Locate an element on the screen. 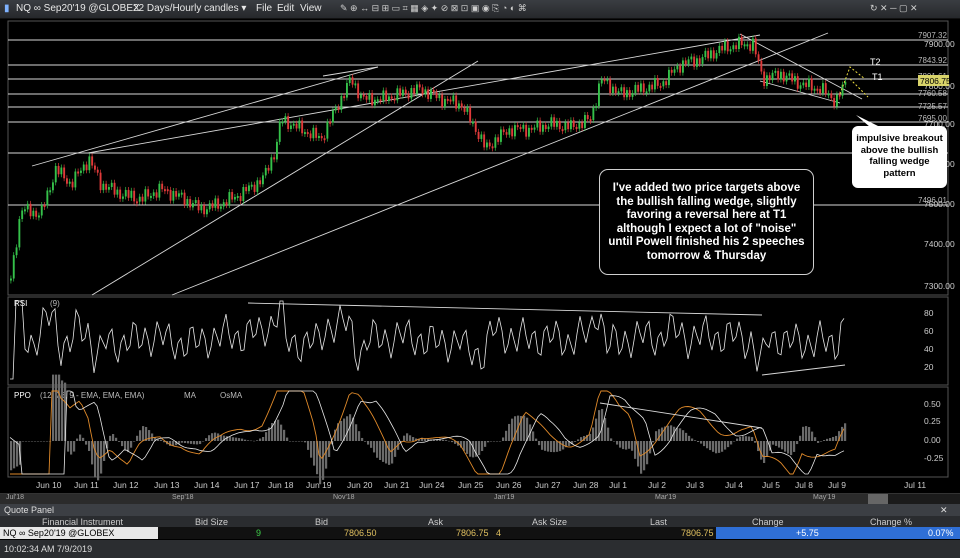 The image size is (960, 558). col-header: Bid is located at coordinates (322, 522).